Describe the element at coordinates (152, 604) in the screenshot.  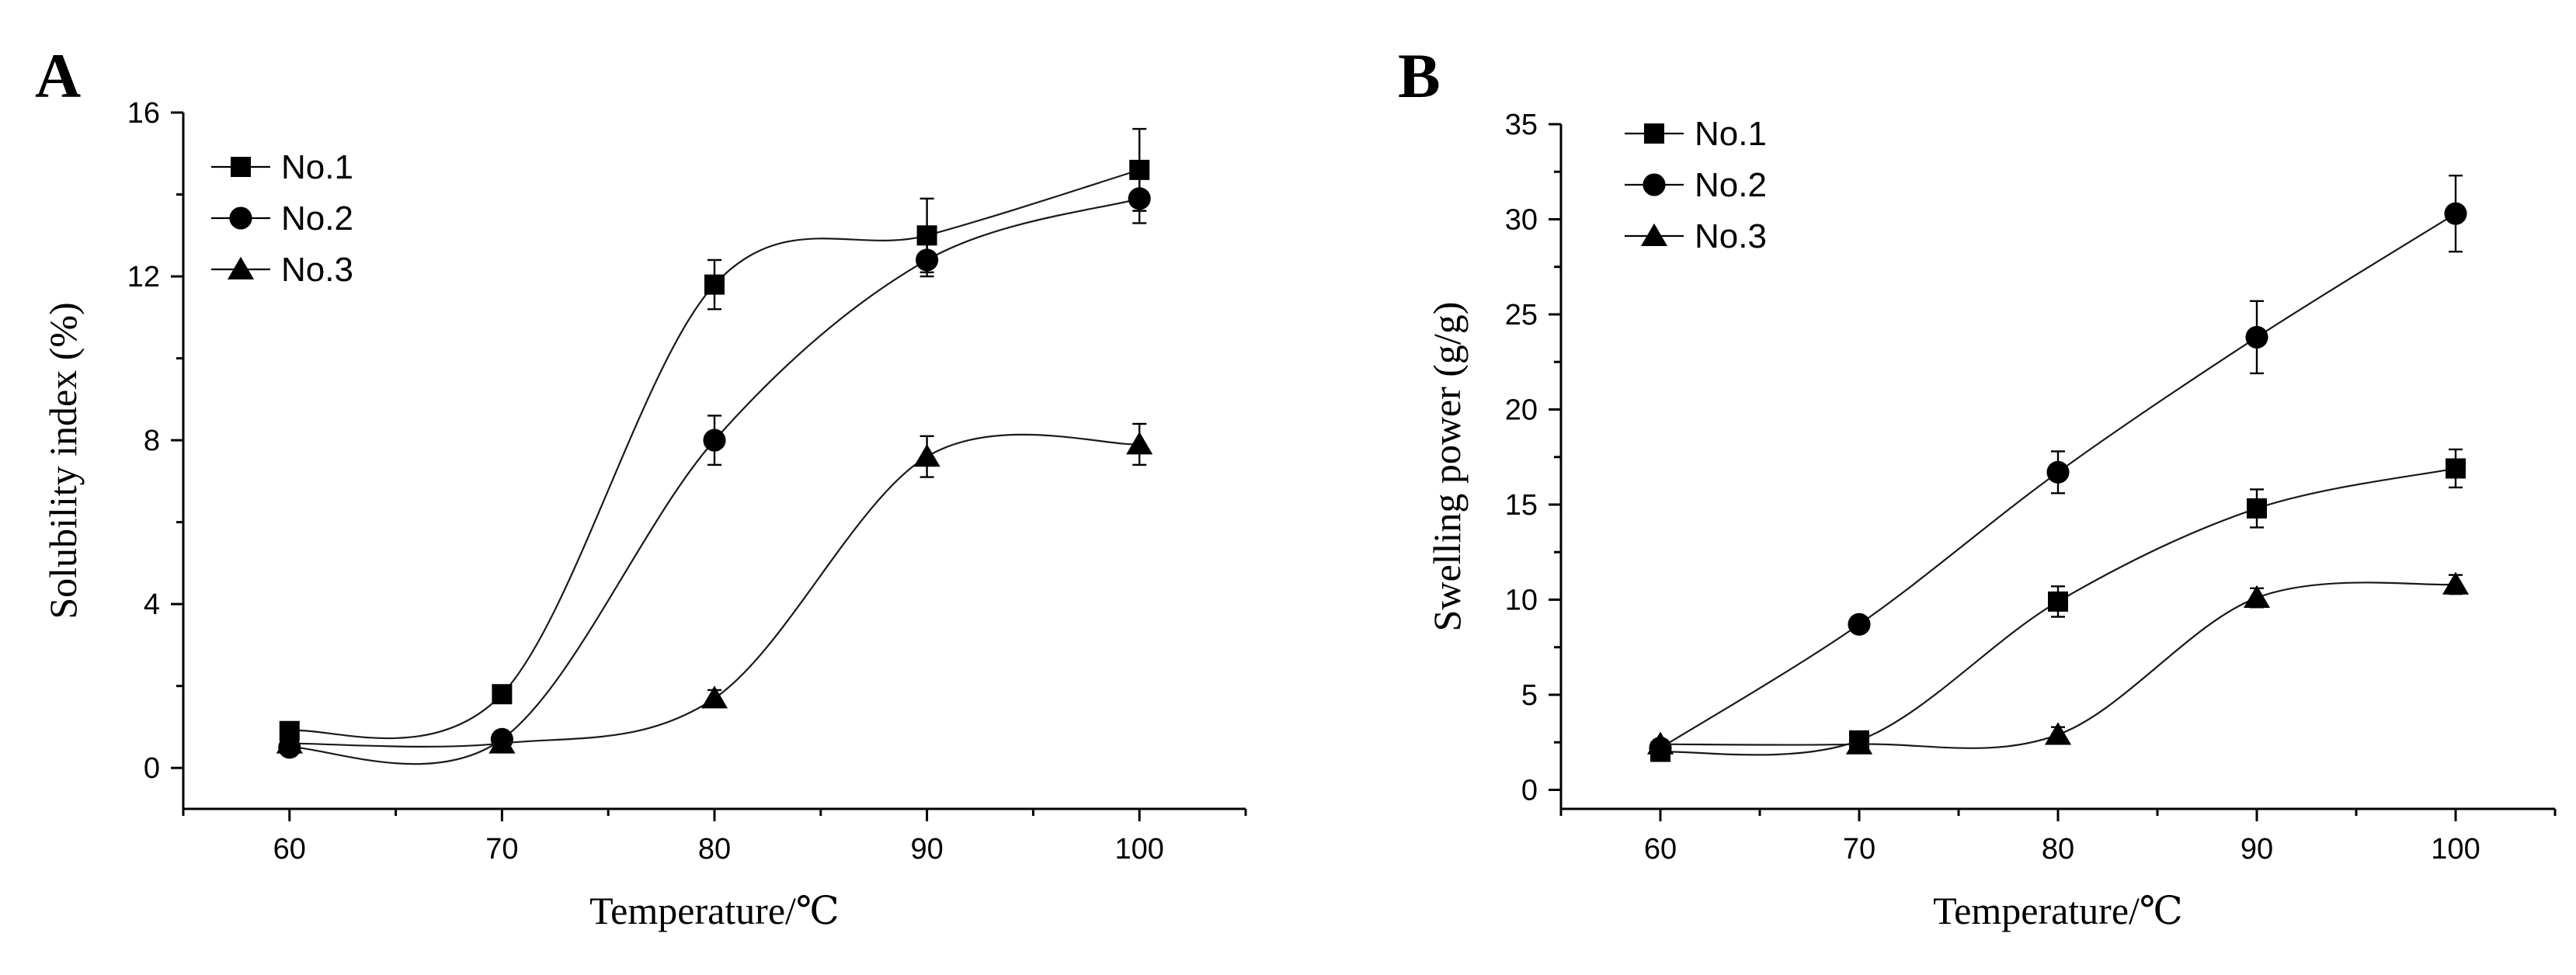
I see `y-tick-label: 4` at that location.